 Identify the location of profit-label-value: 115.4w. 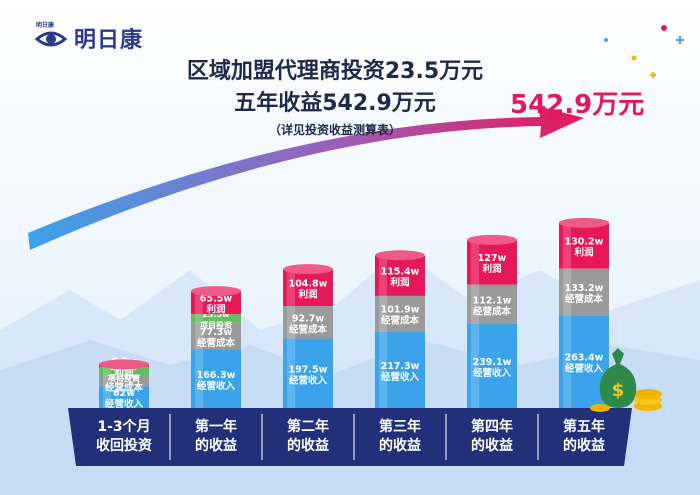
(400, 272).